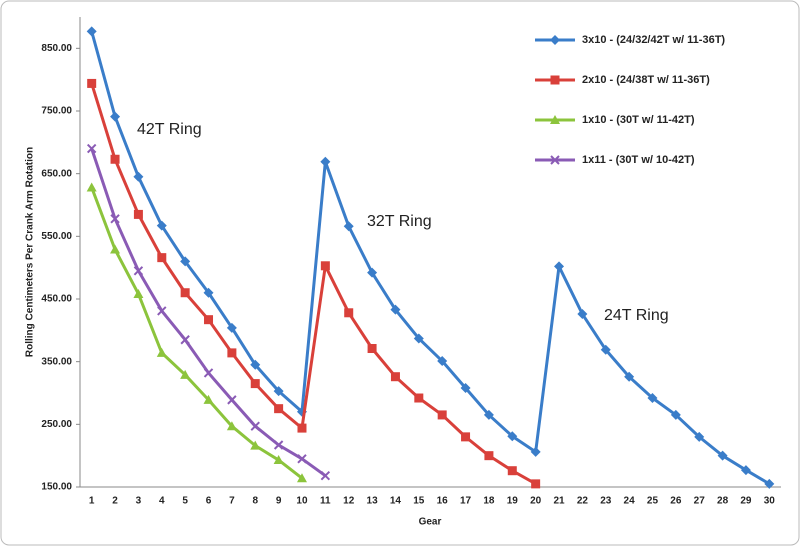  What do you see at coordinates (638, 120) in the screenshot?
I see `legend-label: 1x10 - (30T w/ 11-42T)` at bounding box center [638, 120].